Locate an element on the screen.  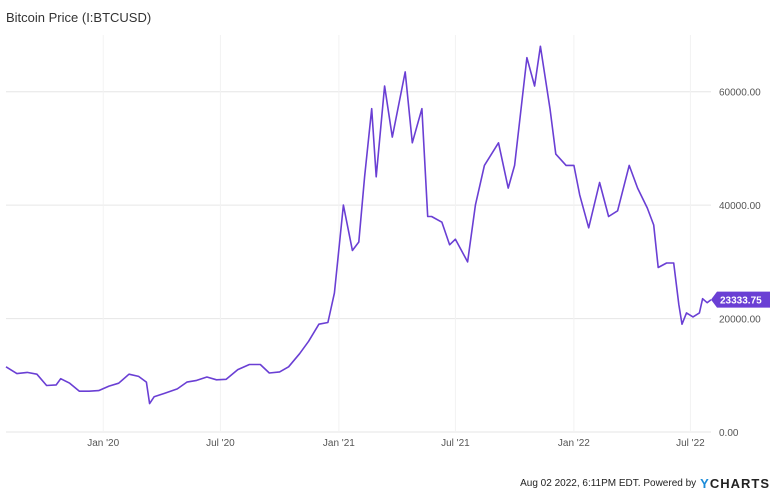
last-value-badge-bg is located at coordinates (740, 299).